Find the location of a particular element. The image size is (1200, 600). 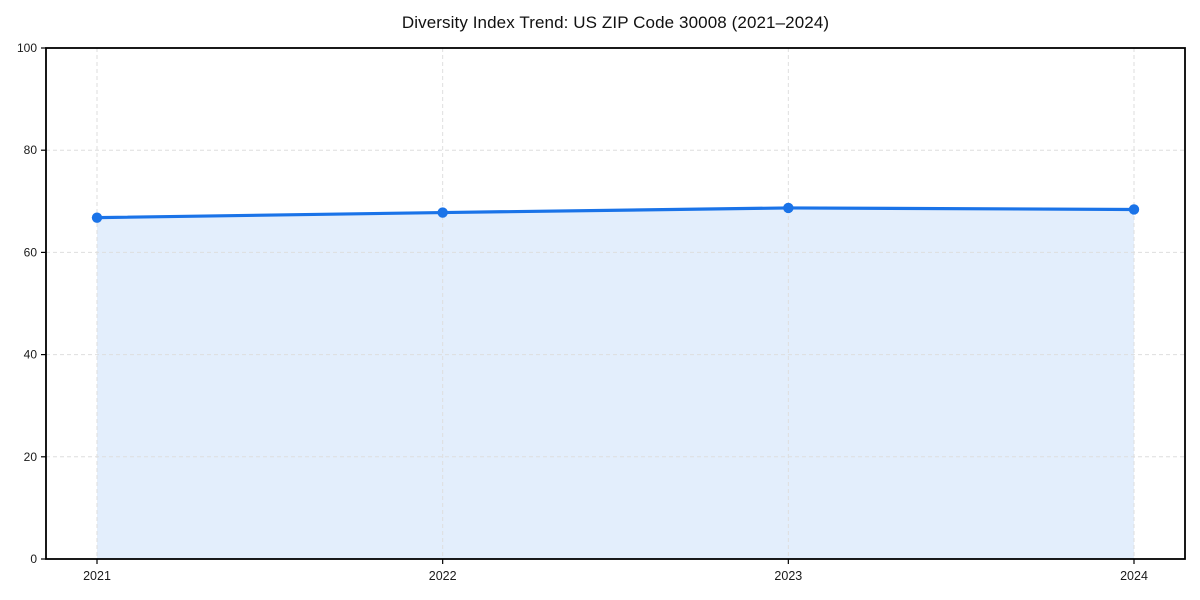

y-tick-label: 100 is located at coordinates (27, 48).